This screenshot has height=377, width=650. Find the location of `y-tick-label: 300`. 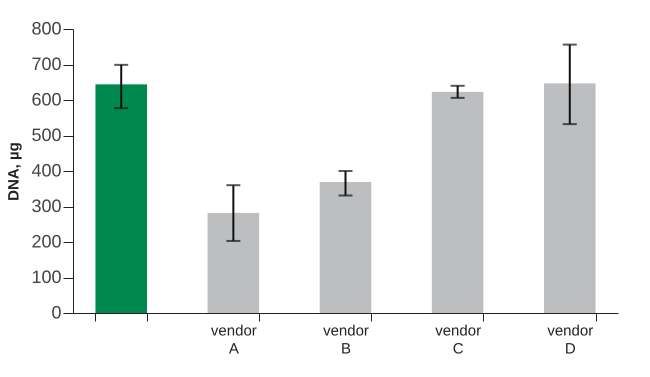

y-tick-label: 300 is located at coordinates (46, 206).